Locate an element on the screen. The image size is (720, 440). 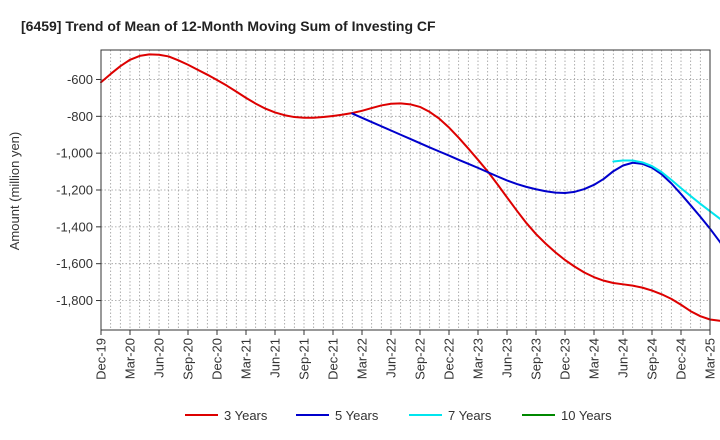
legend-label: 7 Years is located at coordinates (470, 415).